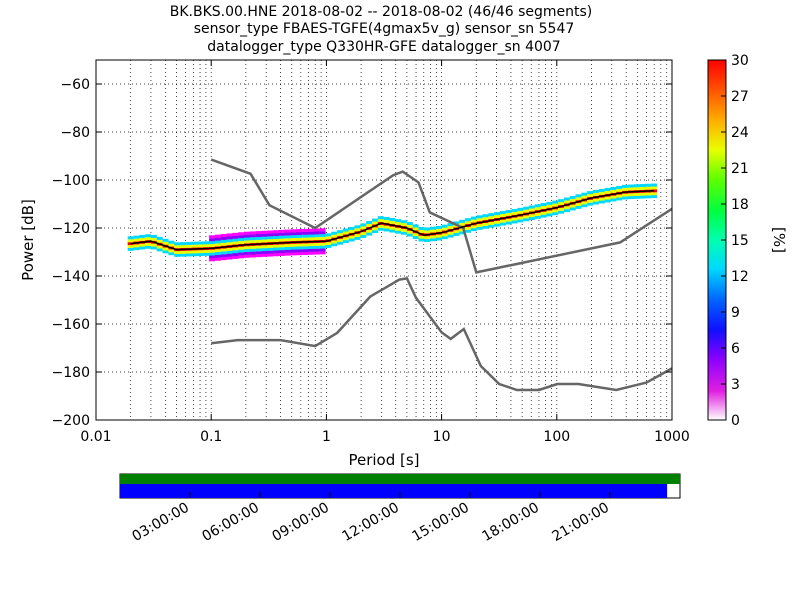  What do you see at coordinates (740, 277) in the screenshot?
I see `colorbar-tick-label: 12` at bounding box center [740, 277].